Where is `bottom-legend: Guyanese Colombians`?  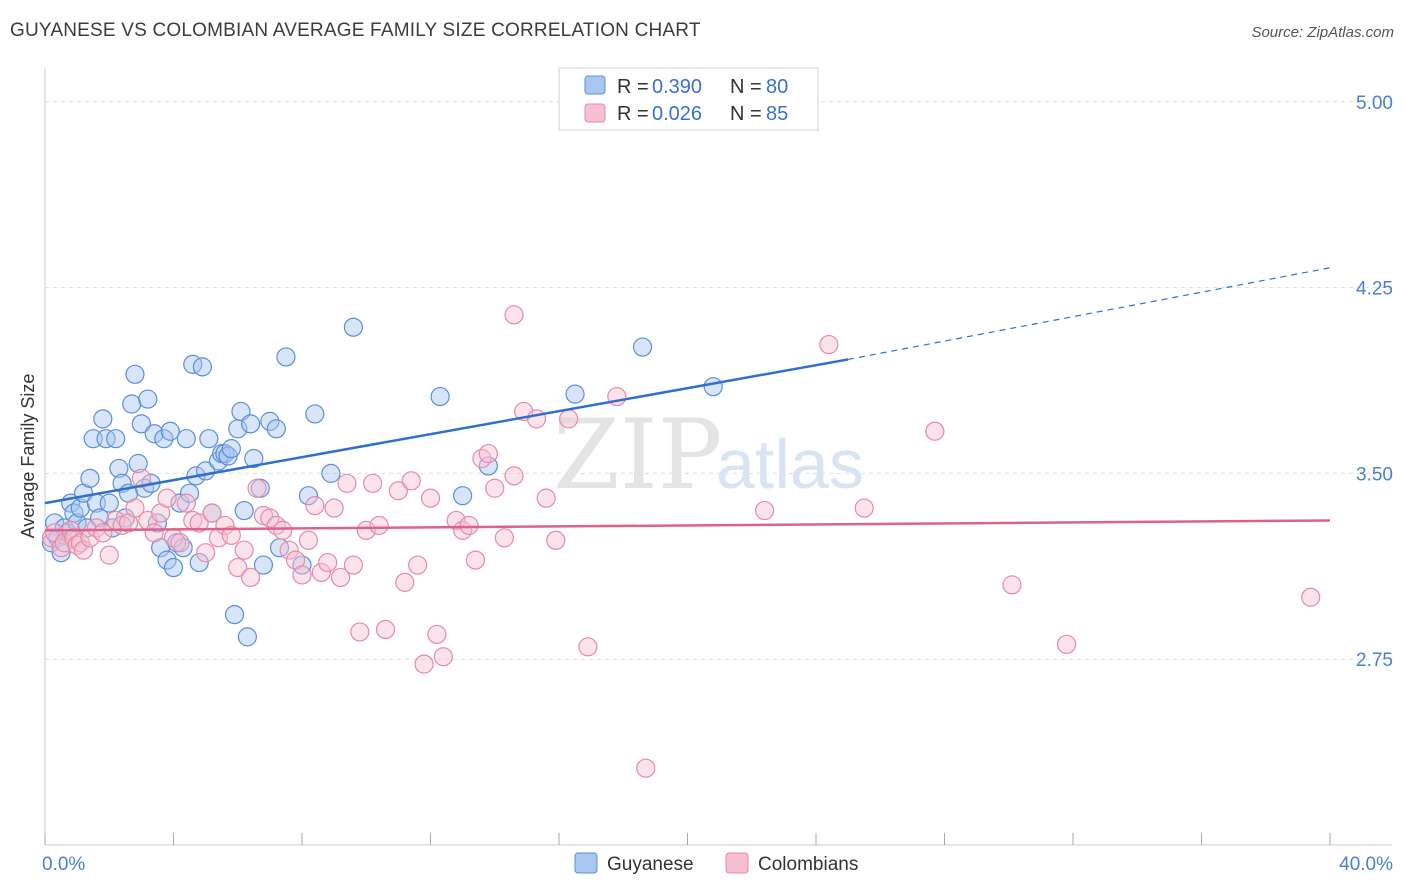
bottom-legend: Guyanese Colombians is located at coordinates (716, 863).